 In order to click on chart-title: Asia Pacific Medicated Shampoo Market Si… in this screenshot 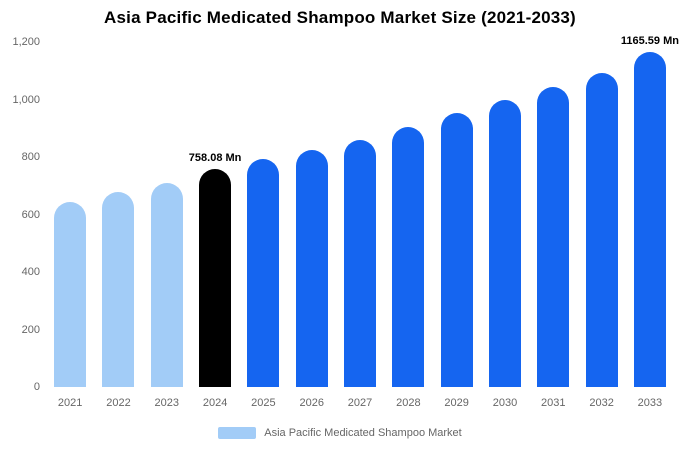, I will do `click(340, 17)`.